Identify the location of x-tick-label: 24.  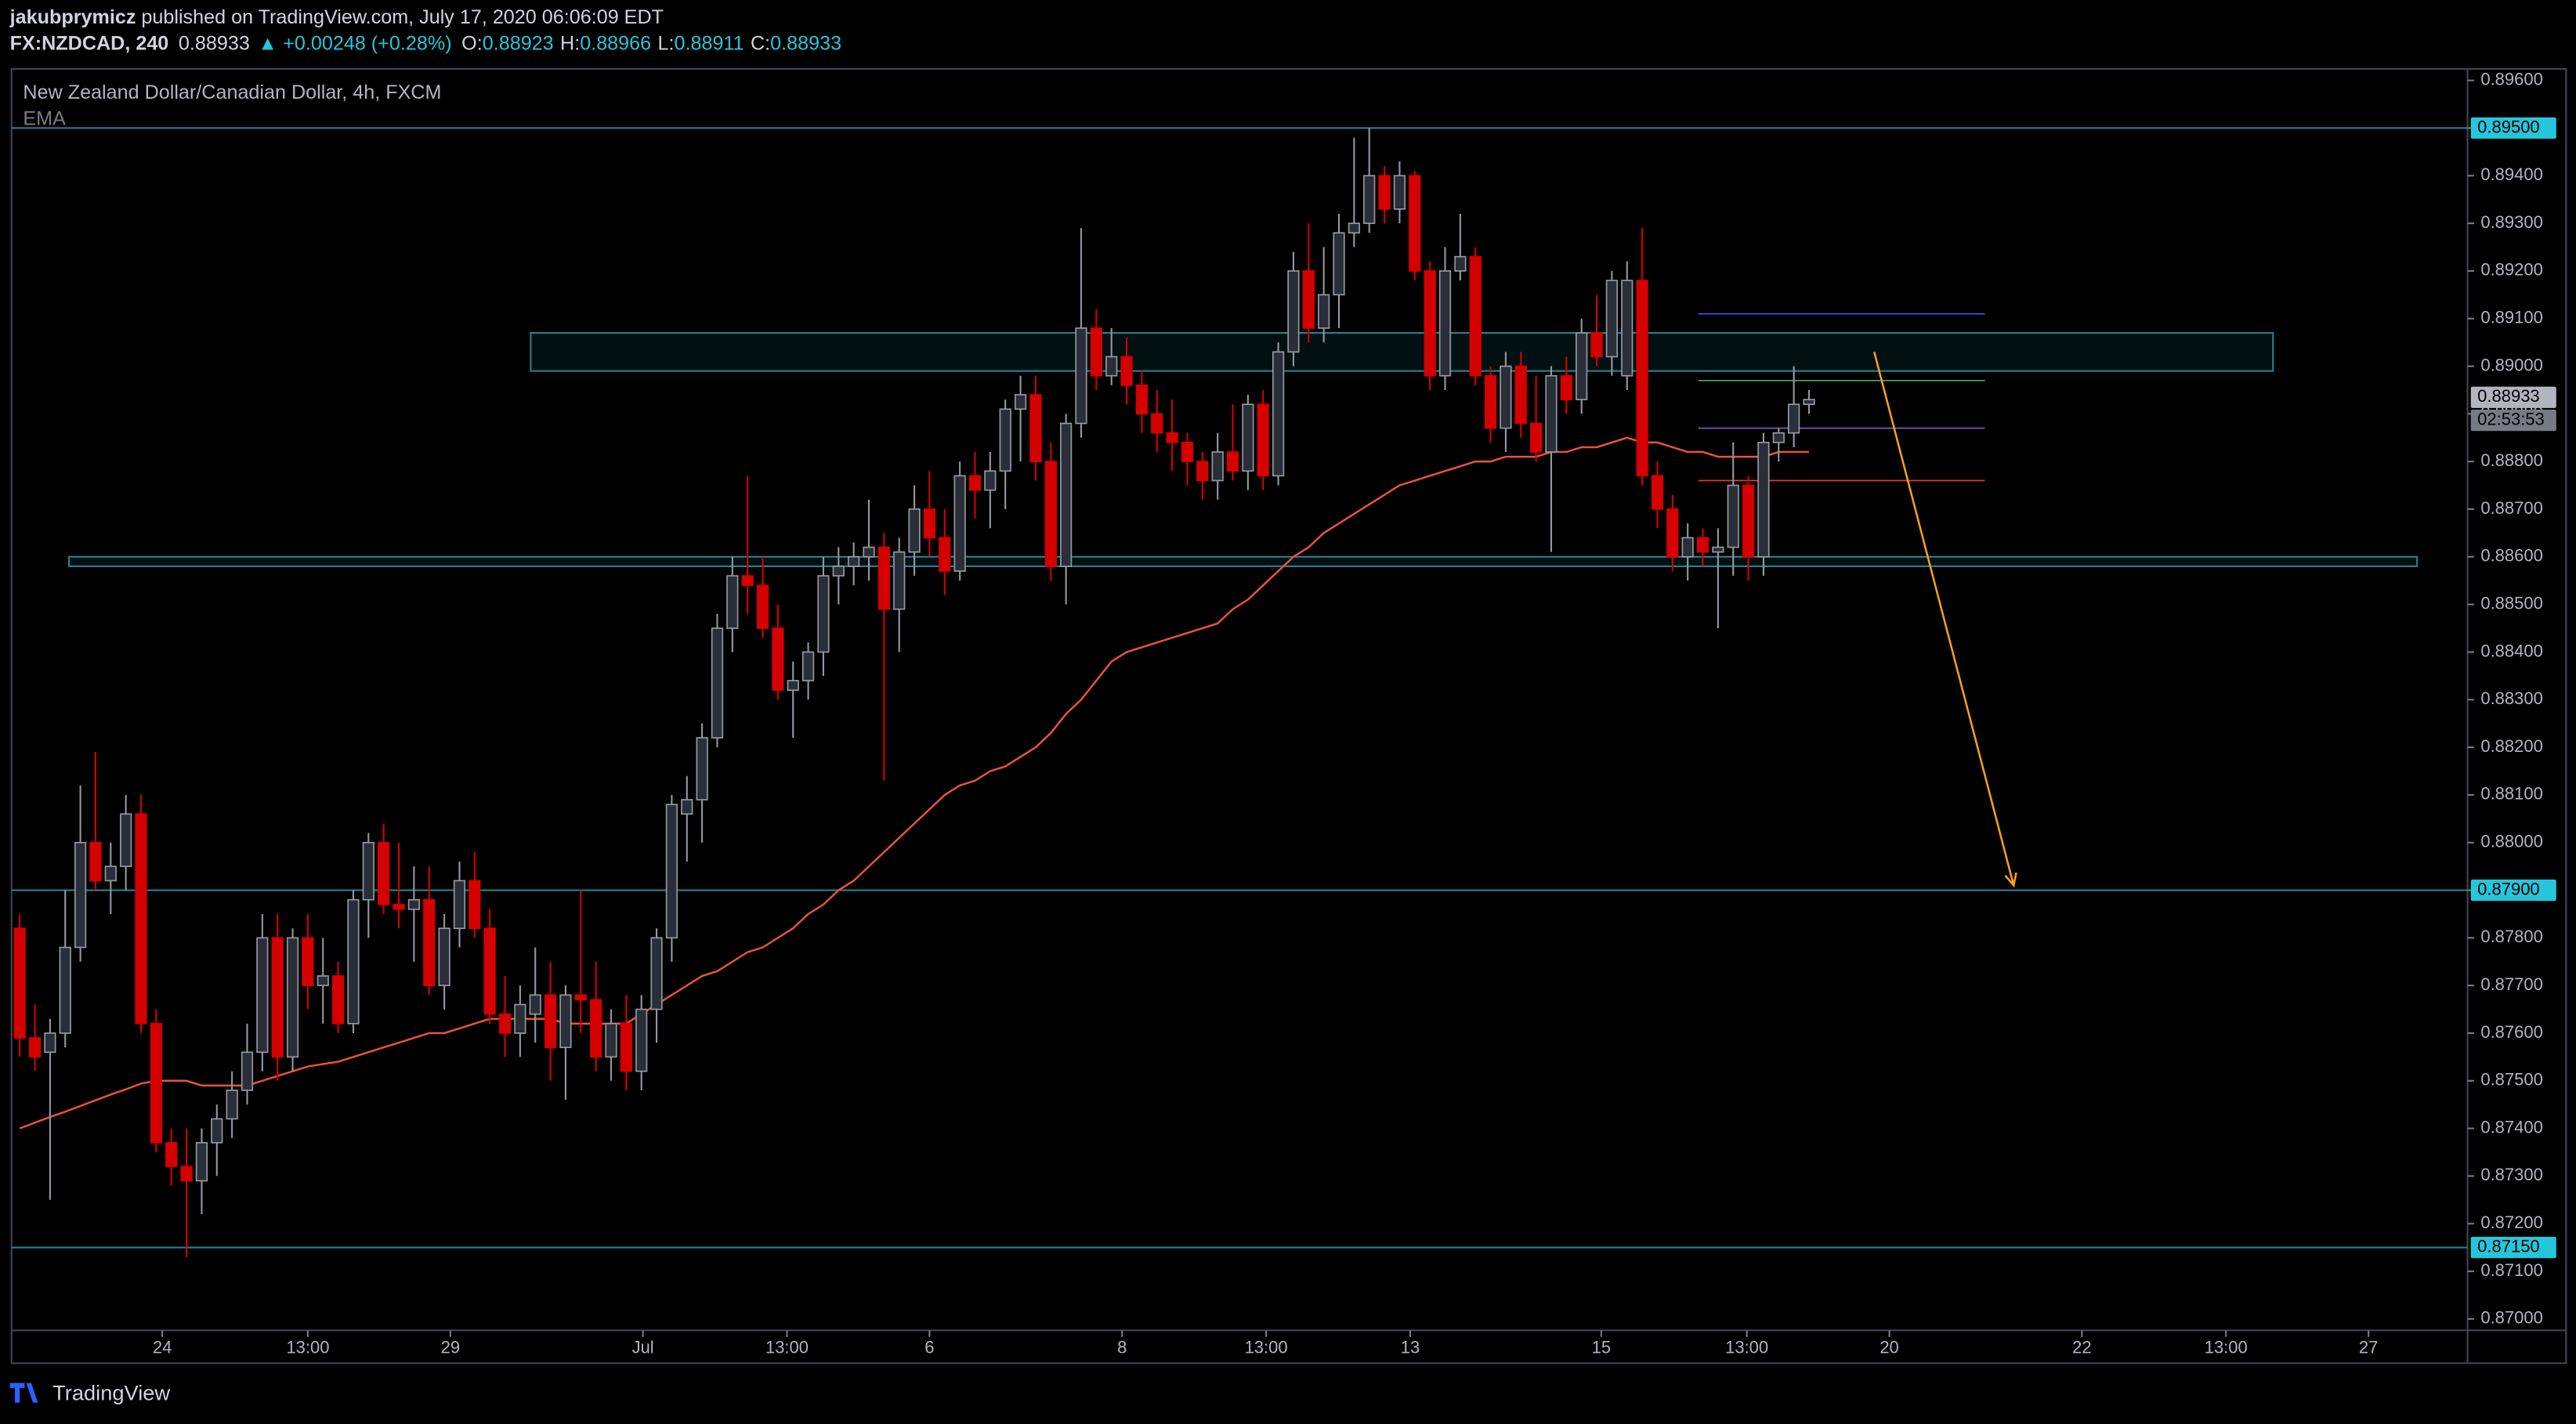
(162, 1347).